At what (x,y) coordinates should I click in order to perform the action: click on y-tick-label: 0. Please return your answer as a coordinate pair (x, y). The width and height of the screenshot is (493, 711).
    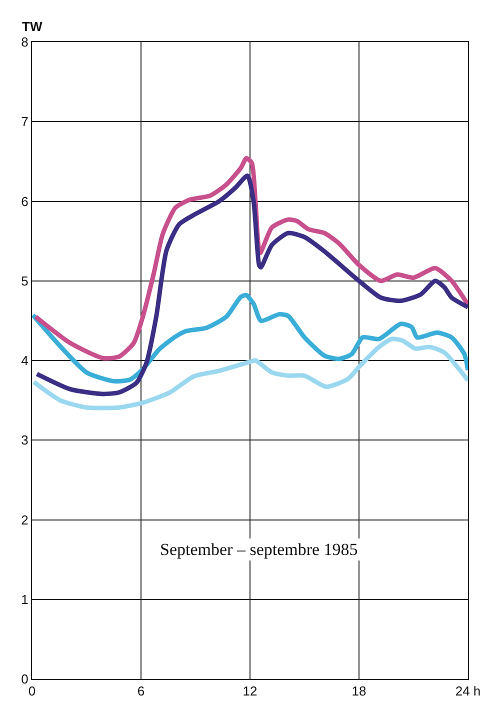
    Looking at the image, I should click on (24, 679).